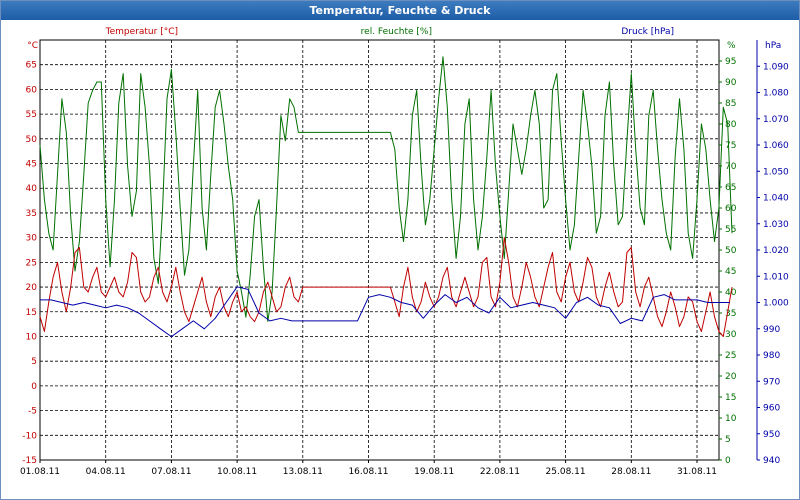 The height and width of the screenshot is (500, 800). Describe the element at coordinates (31, 263) in the screenshot. I see `left-tick-label: 25` at that location.